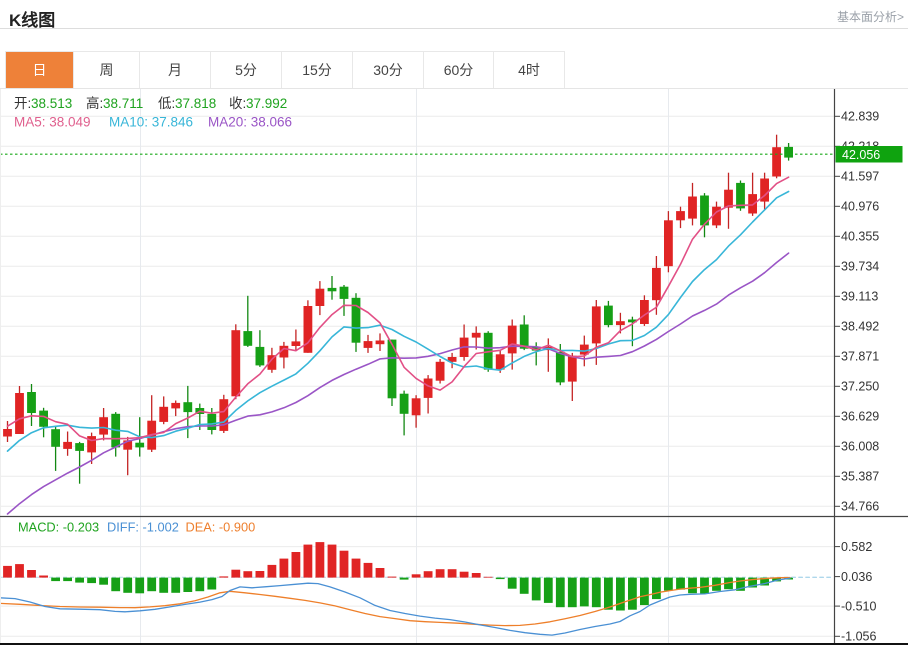 The height and width of the screenshot is (647, 908). I want to click on svg-text: 0.582, so click(856, 547).